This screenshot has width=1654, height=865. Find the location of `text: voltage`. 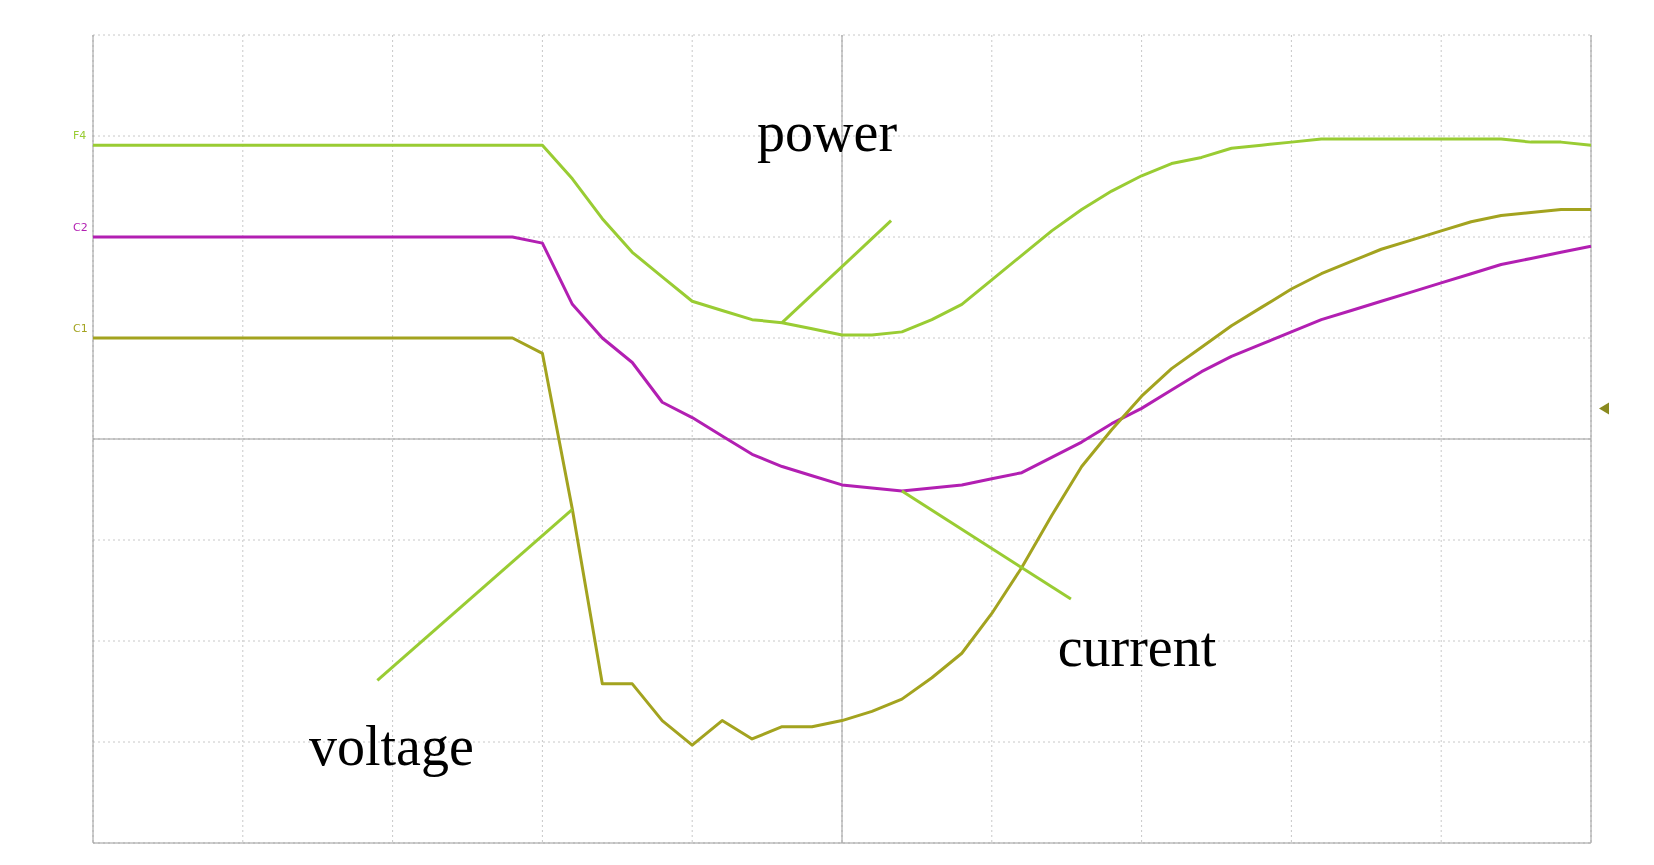

text: voltage is located at coordinates (391, 746).